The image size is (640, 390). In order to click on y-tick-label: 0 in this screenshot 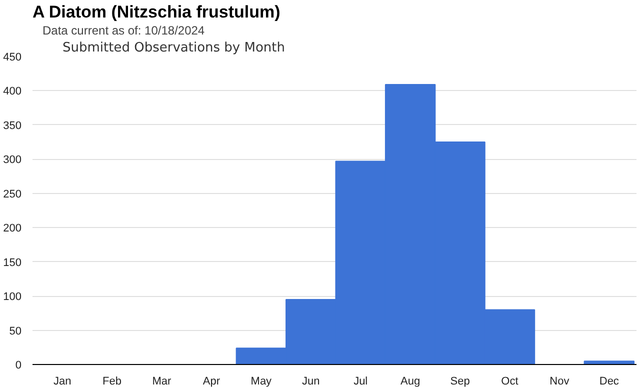, I will do `click(18, 366)`.